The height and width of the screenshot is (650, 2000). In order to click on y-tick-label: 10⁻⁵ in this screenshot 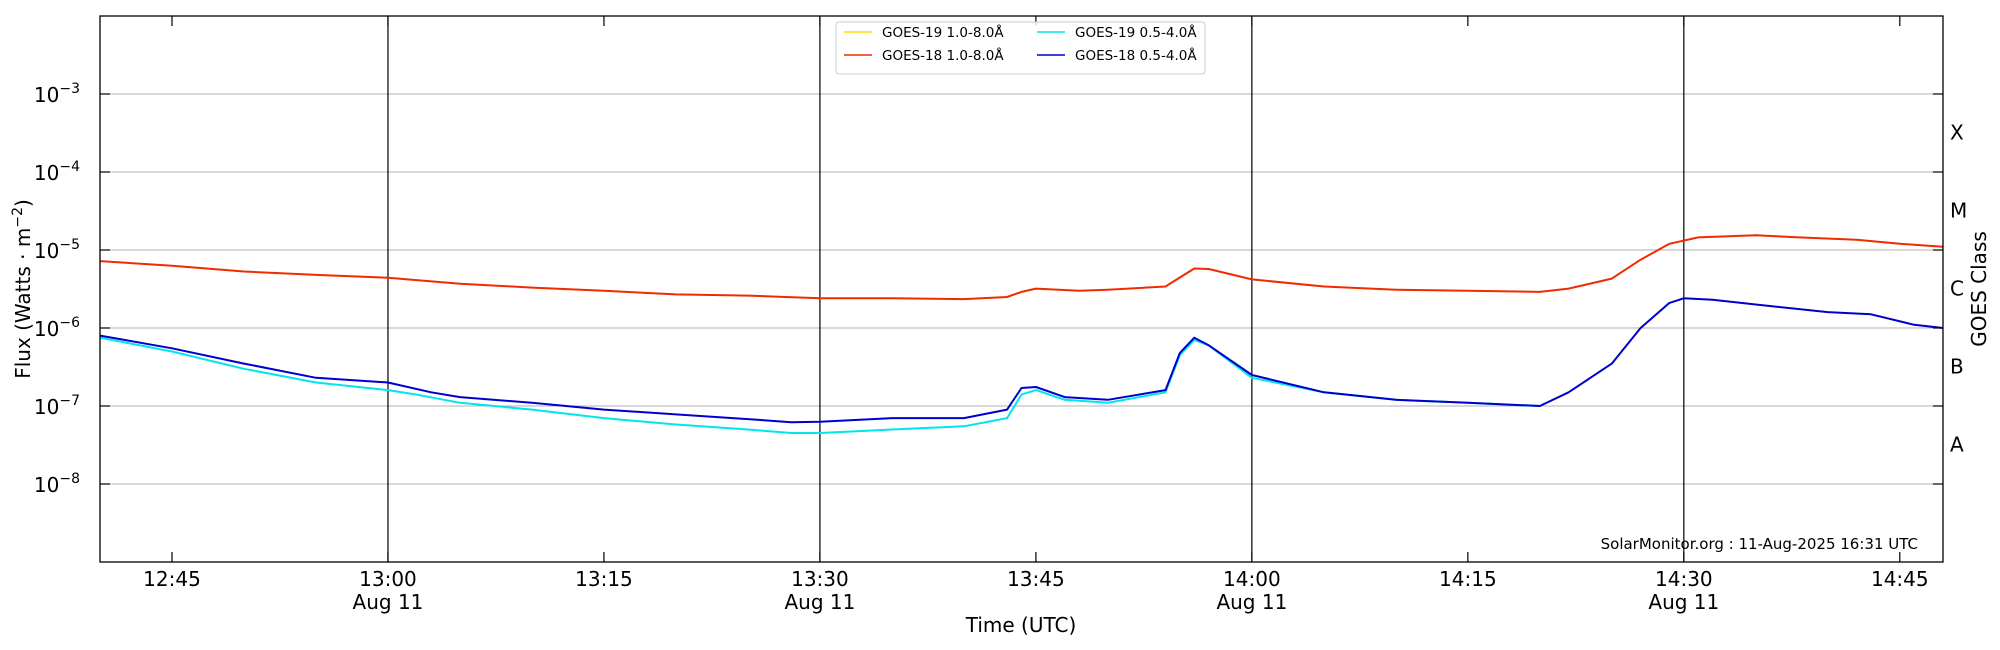, I will do `click(57, 250)`.